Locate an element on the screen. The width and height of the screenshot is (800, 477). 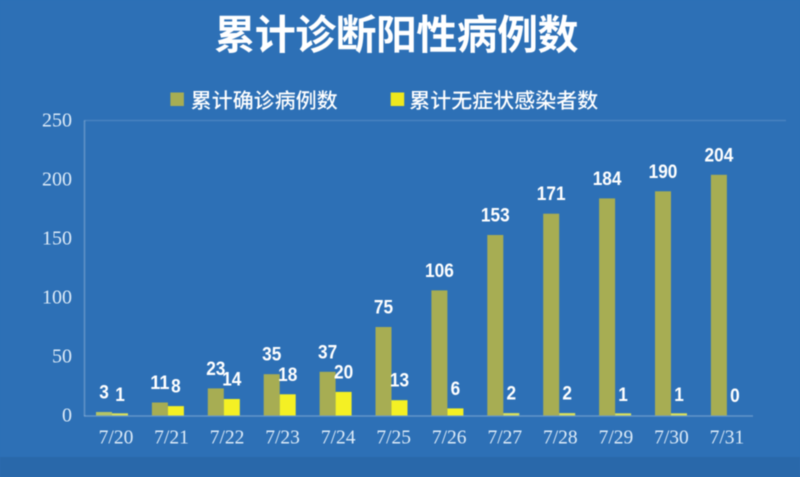
svg-text: 106 is located at coordinates (439, 271).